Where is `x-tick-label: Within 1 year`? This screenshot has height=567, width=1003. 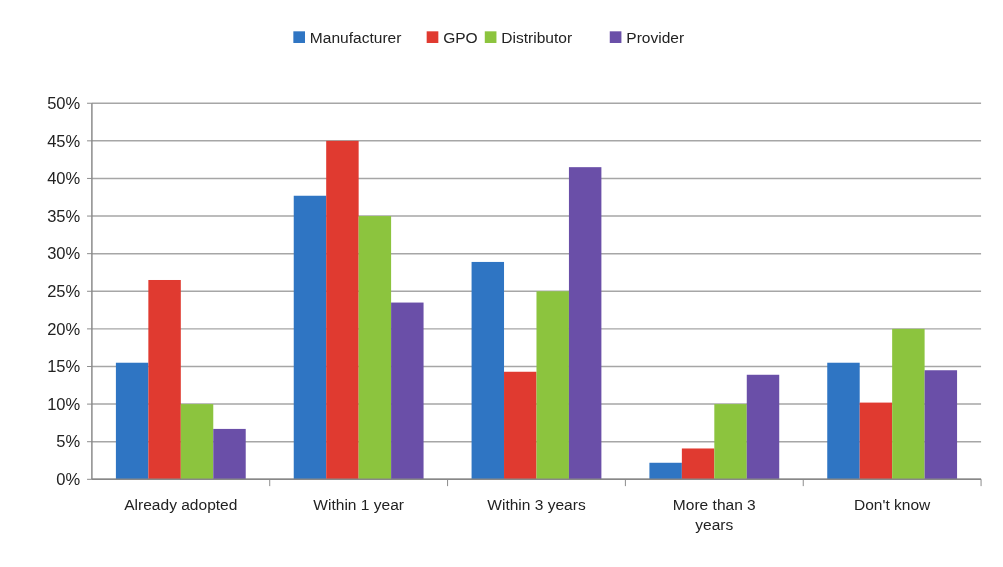
x-tick-label: Within 1 year is located at coordinates (358, 505).